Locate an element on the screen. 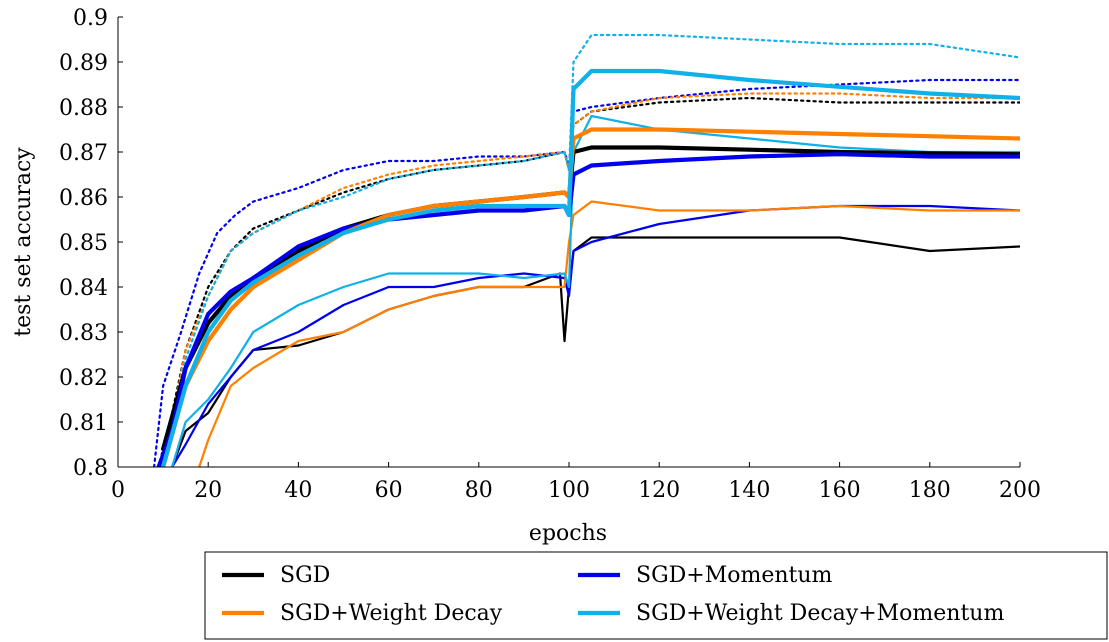  y-tick-label: 0.89 is located at coordinates (83, 63).